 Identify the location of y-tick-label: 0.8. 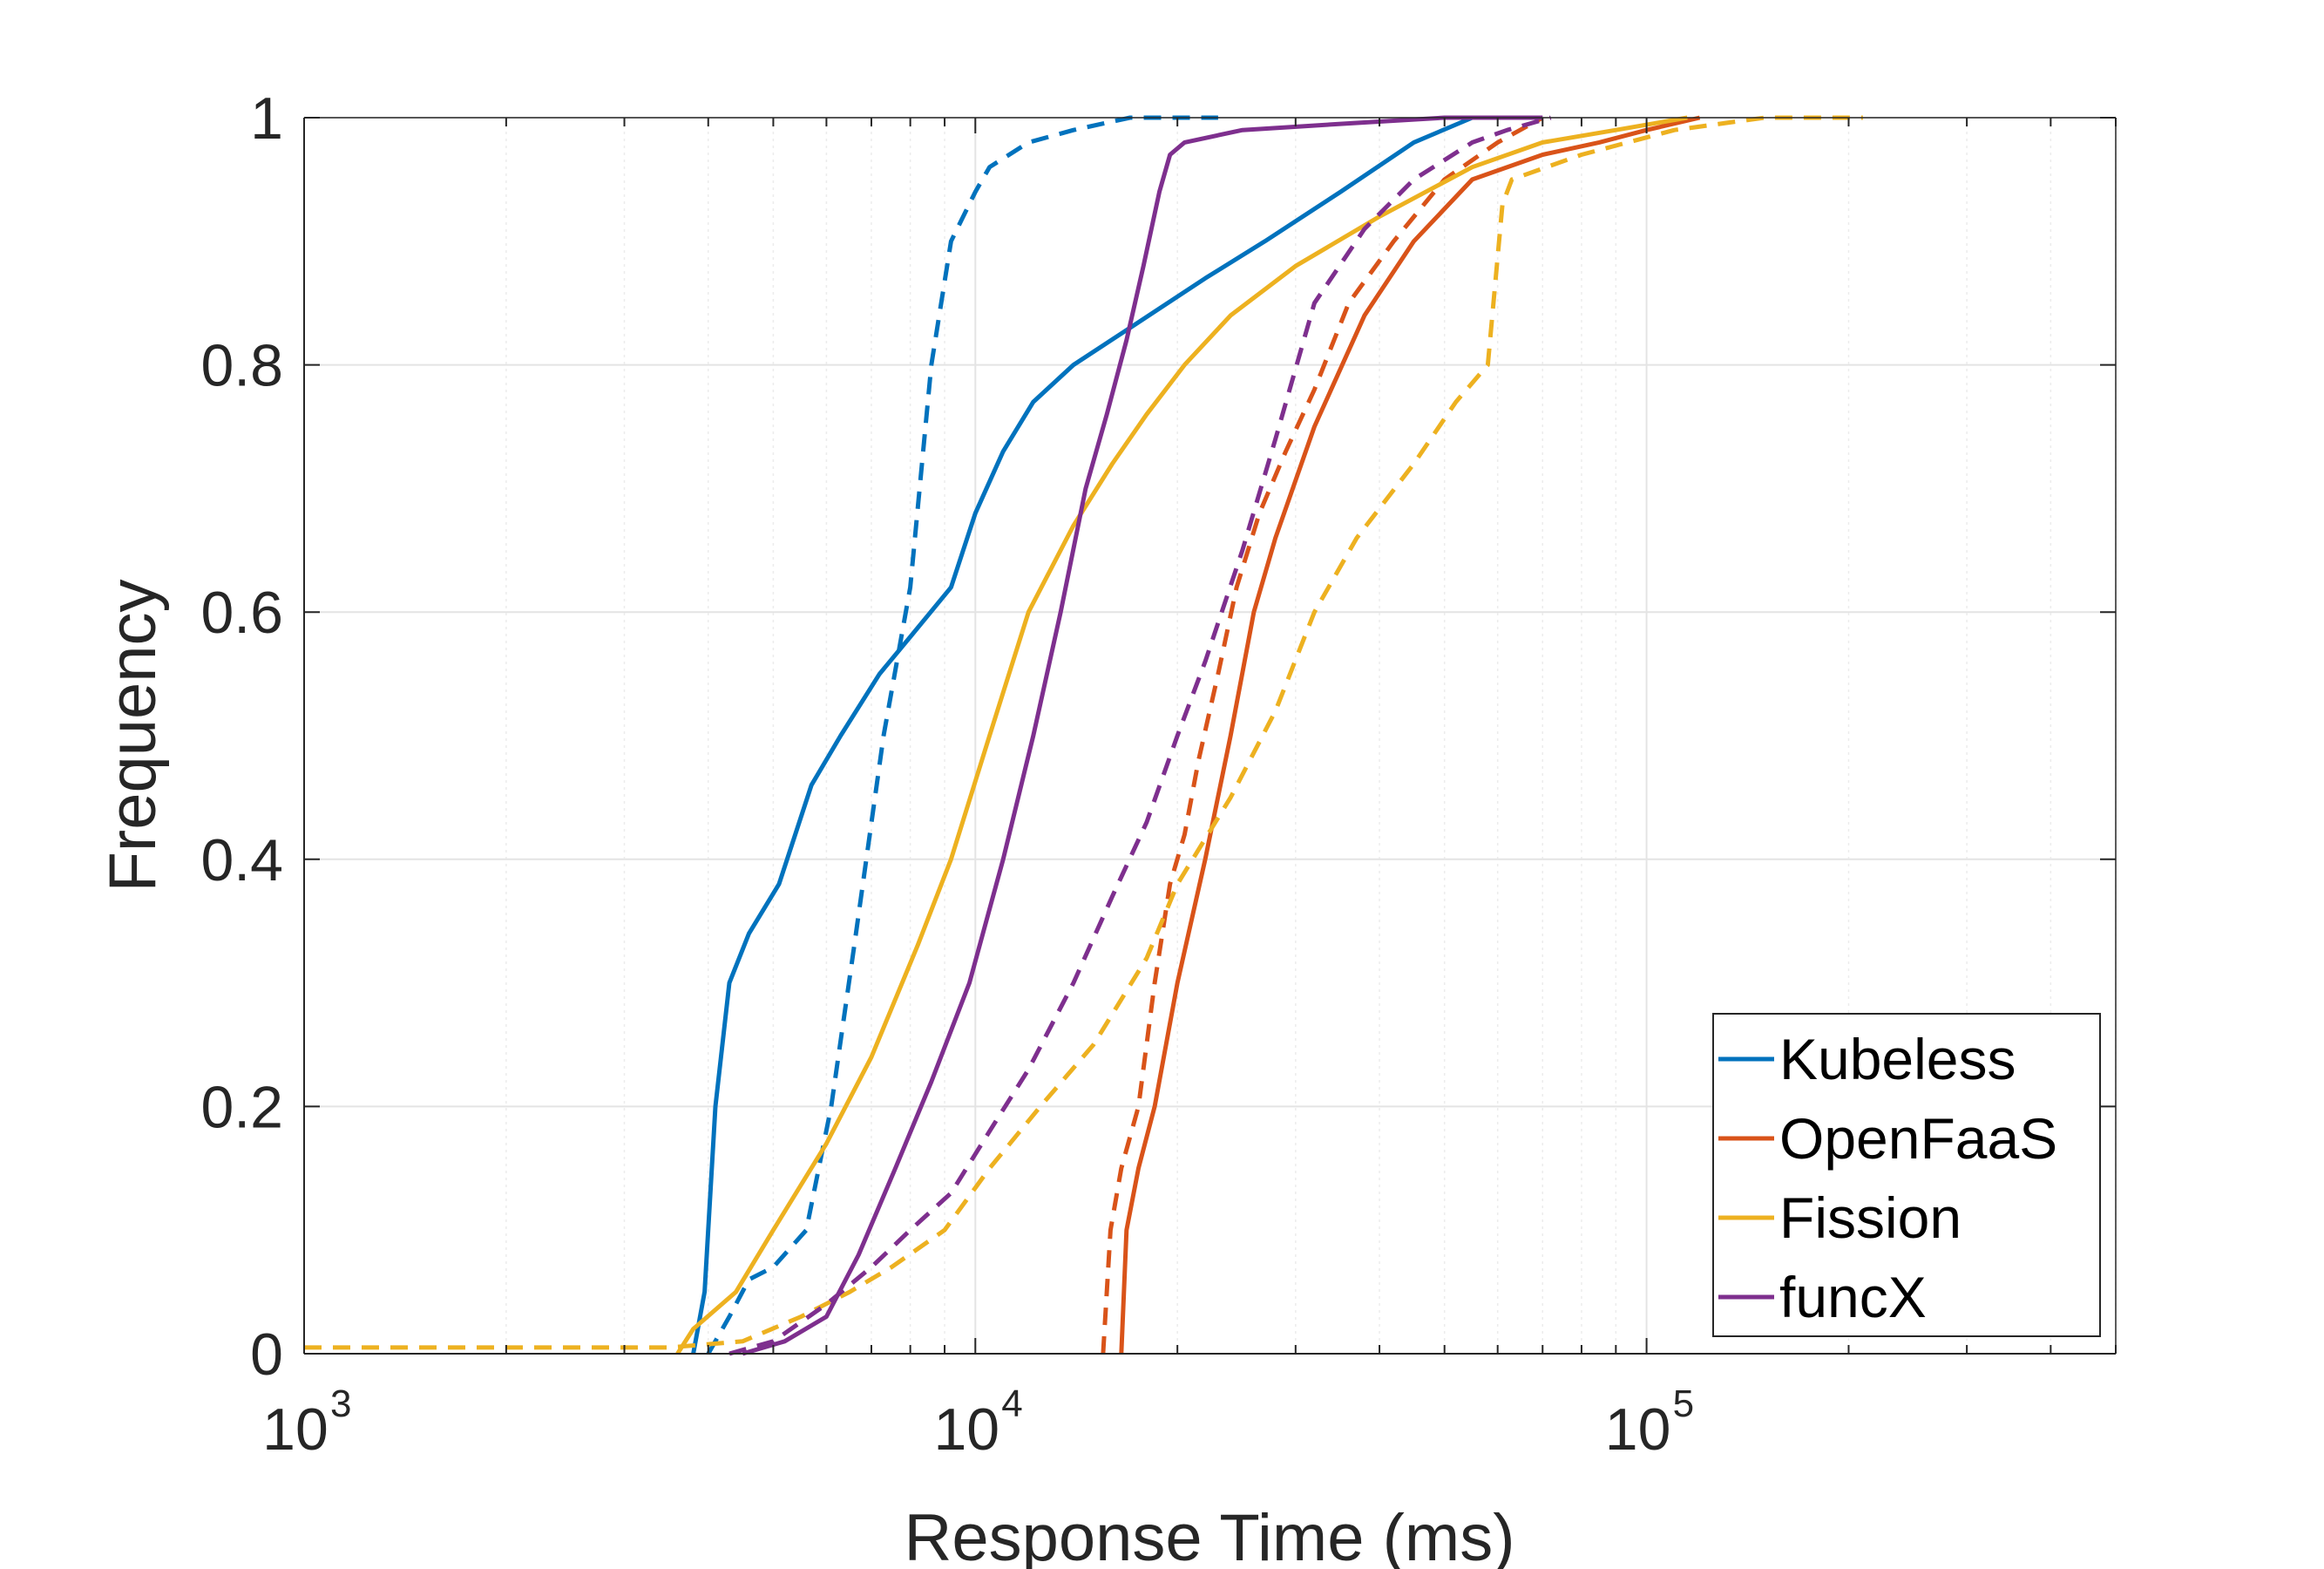
(242, 366).